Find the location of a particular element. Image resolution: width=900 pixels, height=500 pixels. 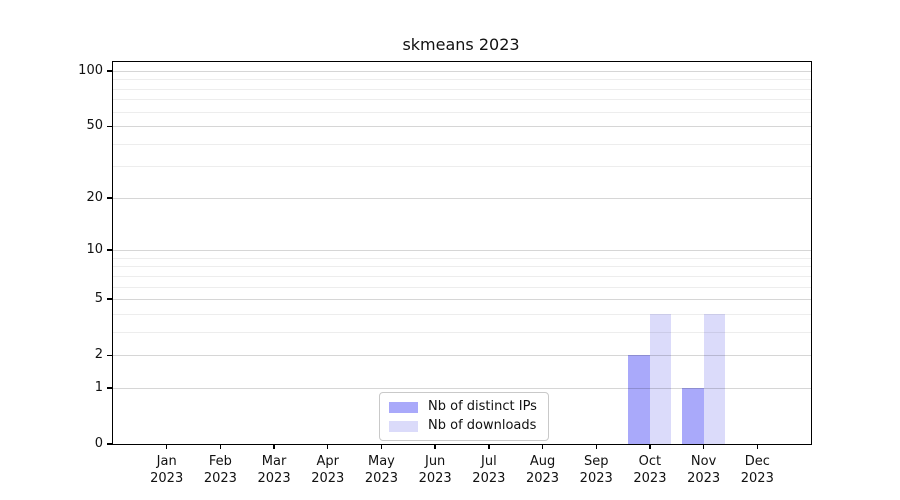

x-tick-month: Sep is located at coordinates (596, 461).